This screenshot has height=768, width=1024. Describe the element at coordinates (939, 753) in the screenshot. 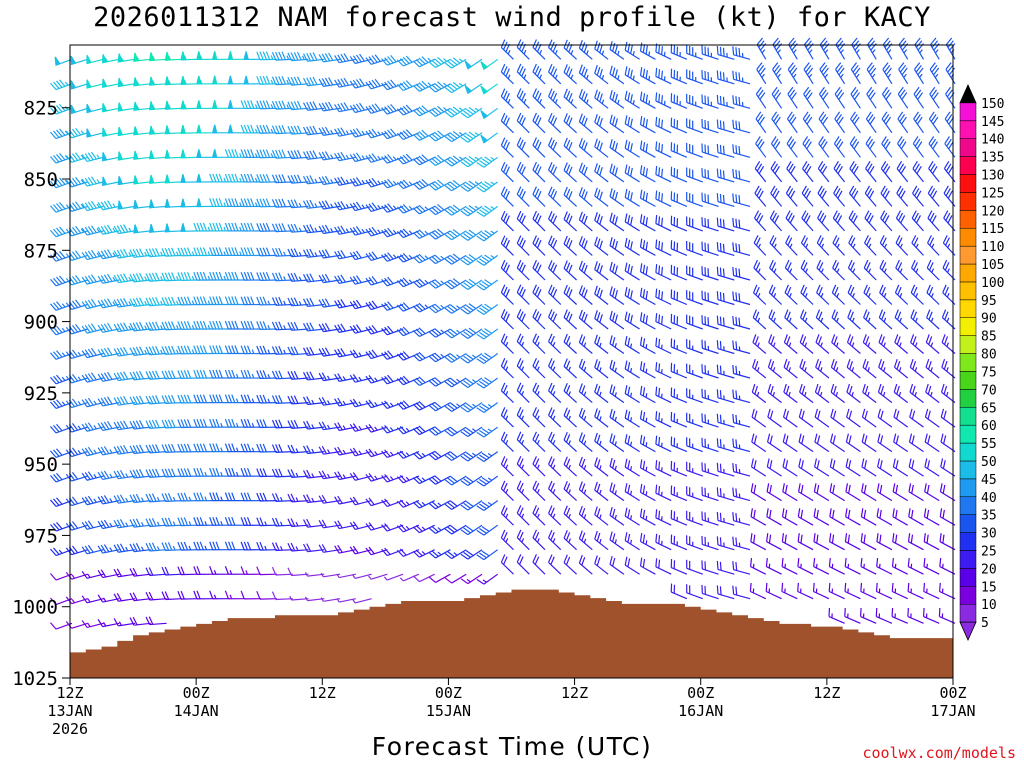

I see `credit-text: coolwx.com/models` at that location.